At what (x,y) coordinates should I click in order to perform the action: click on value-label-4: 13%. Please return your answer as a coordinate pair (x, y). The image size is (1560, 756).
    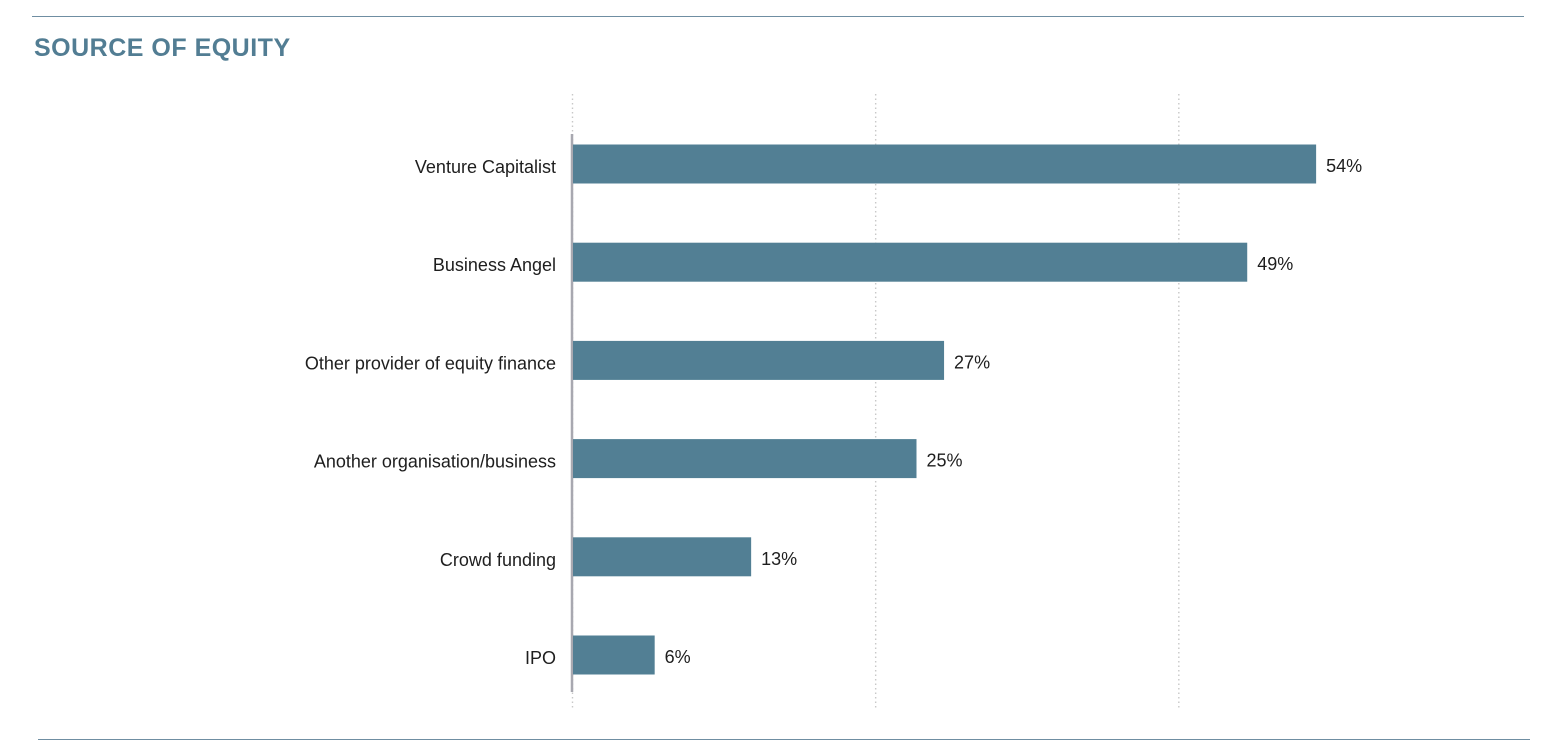
    Looking at the image, I should click on (779, 559).